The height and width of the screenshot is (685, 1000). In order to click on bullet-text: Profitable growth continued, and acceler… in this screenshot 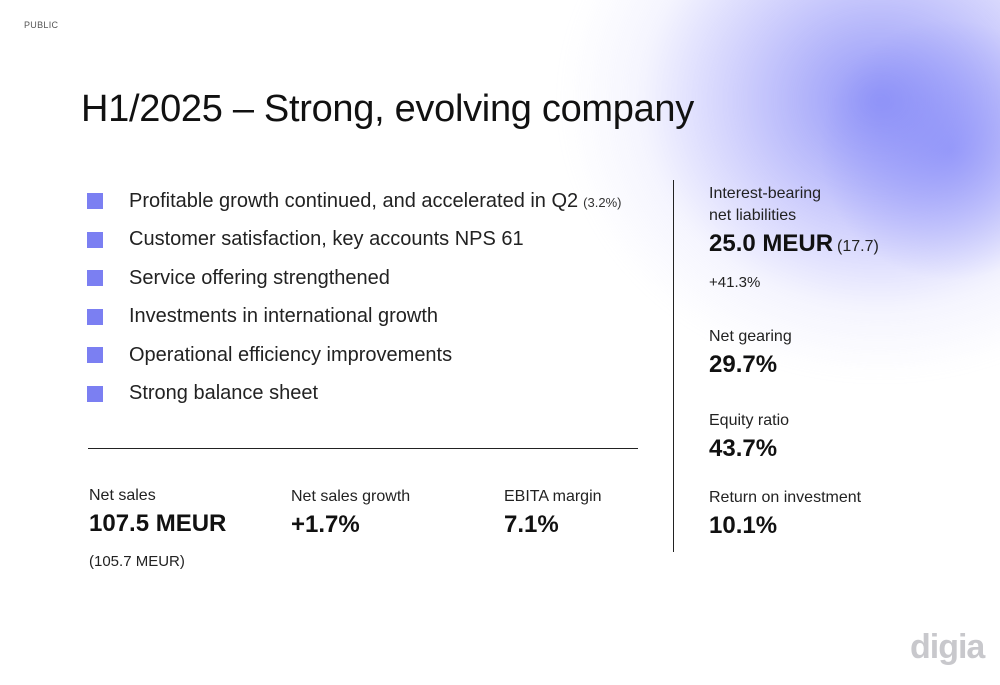, I will do `click(375, 200)`.